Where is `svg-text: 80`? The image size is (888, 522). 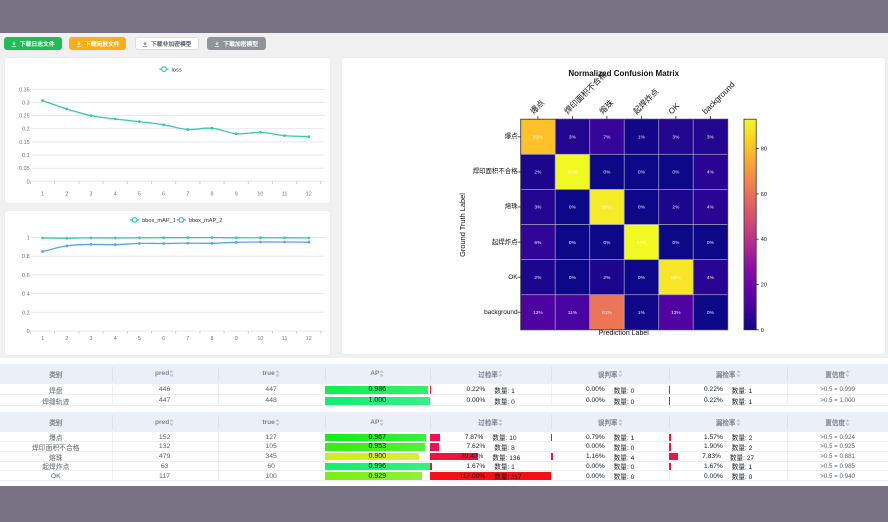
svg-text: 80 is located at coordinates (763, 150).